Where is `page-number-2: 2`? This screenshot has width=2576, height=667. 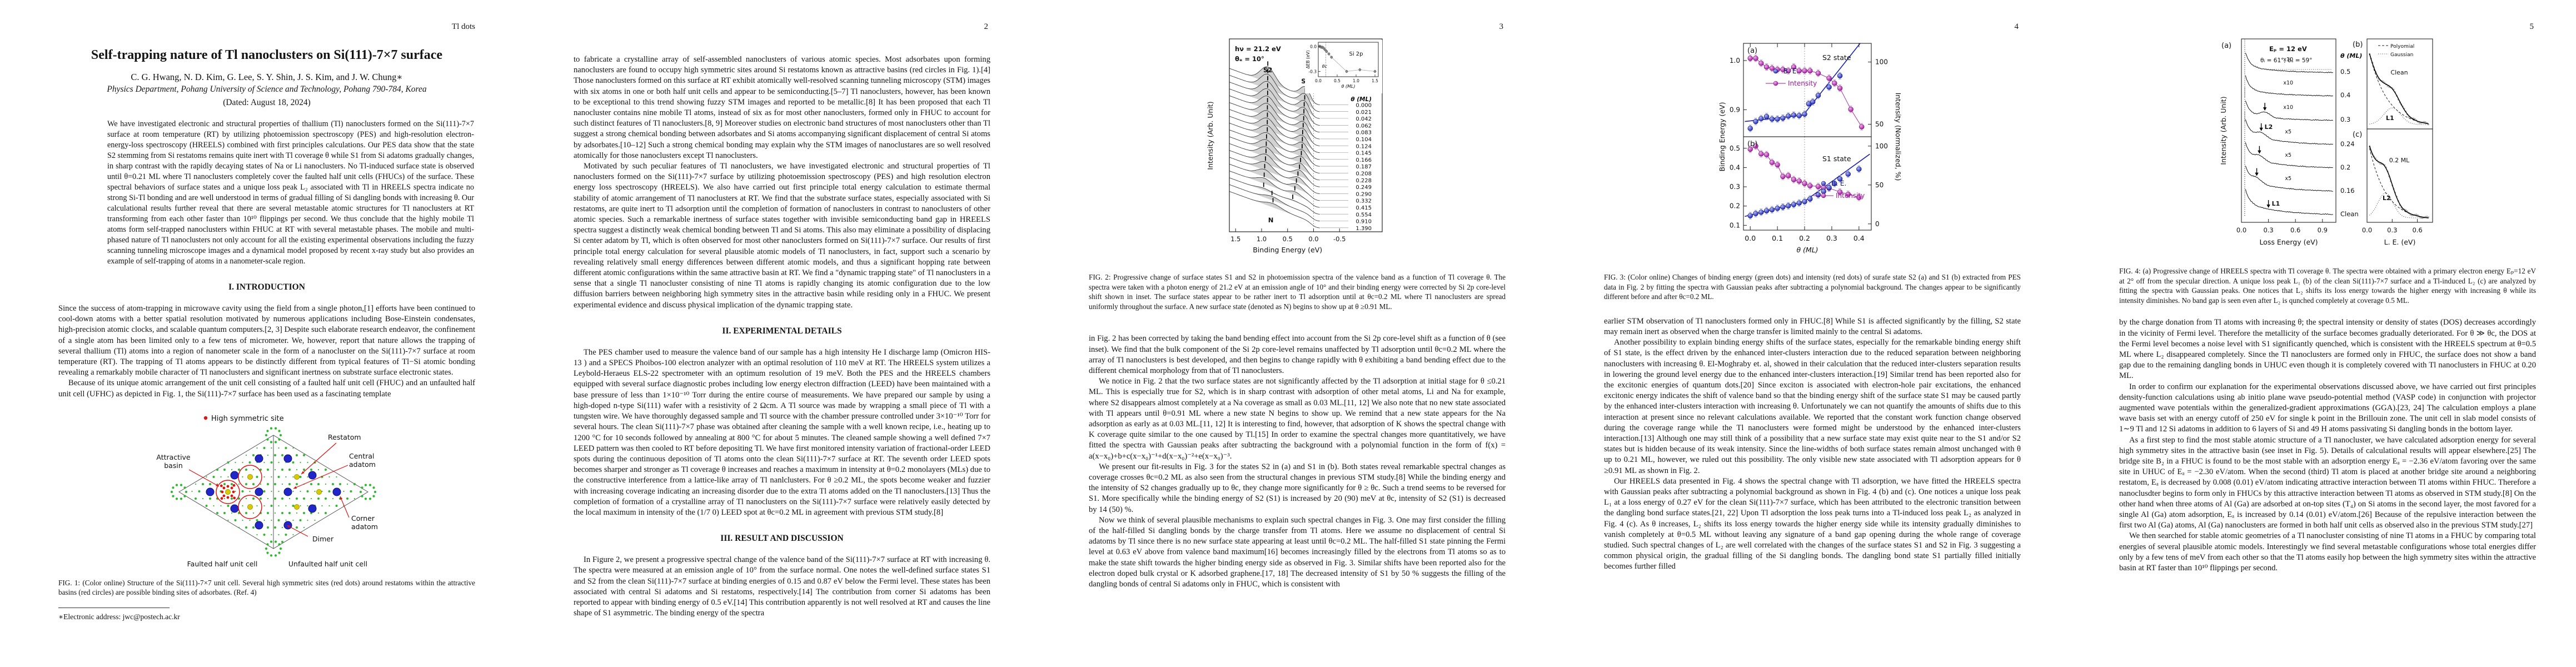 page-number-2: 2 is located at coordinates (986, 26).